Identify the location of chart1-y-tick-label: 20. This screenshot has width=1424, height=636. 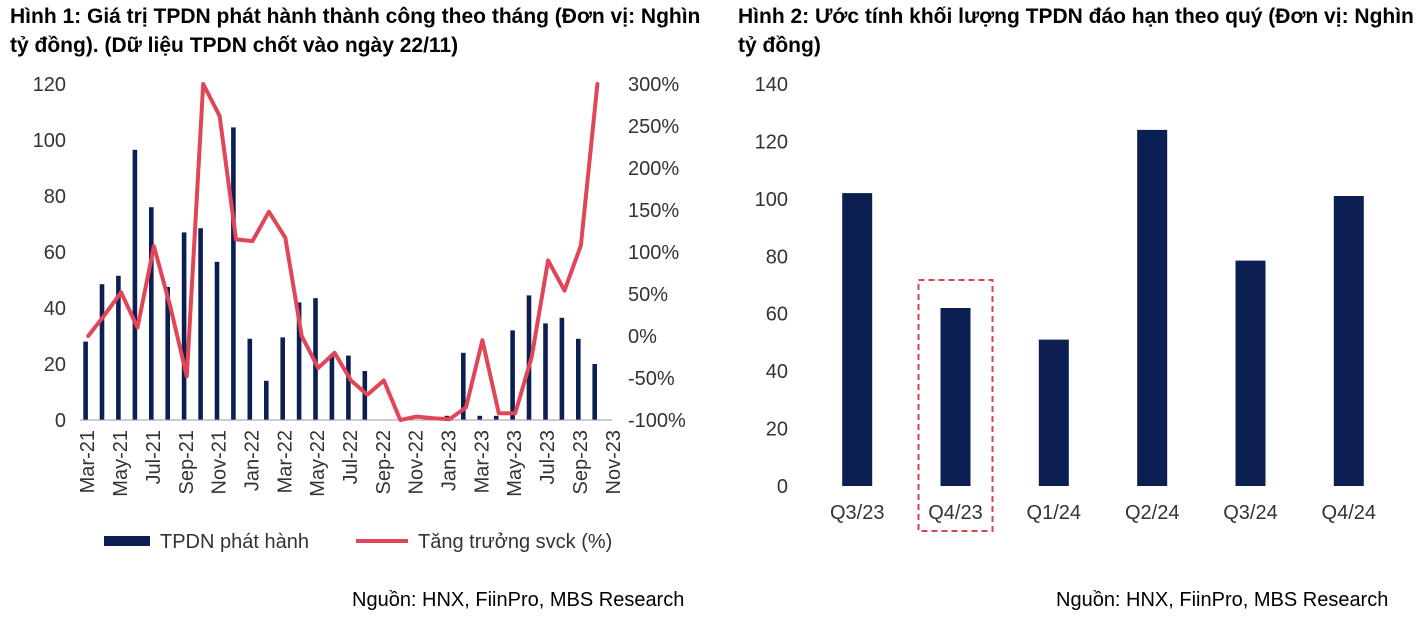
(55, 365).